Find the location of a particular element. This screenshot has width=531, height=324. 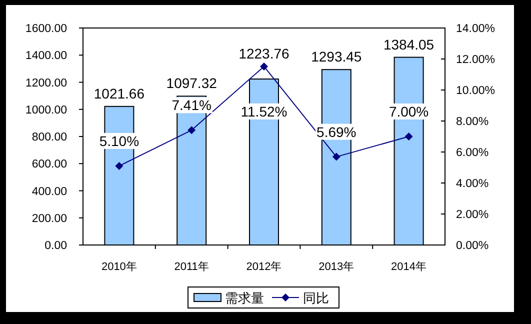

legend-label: 需求量 is located at coordinates (244, 298).